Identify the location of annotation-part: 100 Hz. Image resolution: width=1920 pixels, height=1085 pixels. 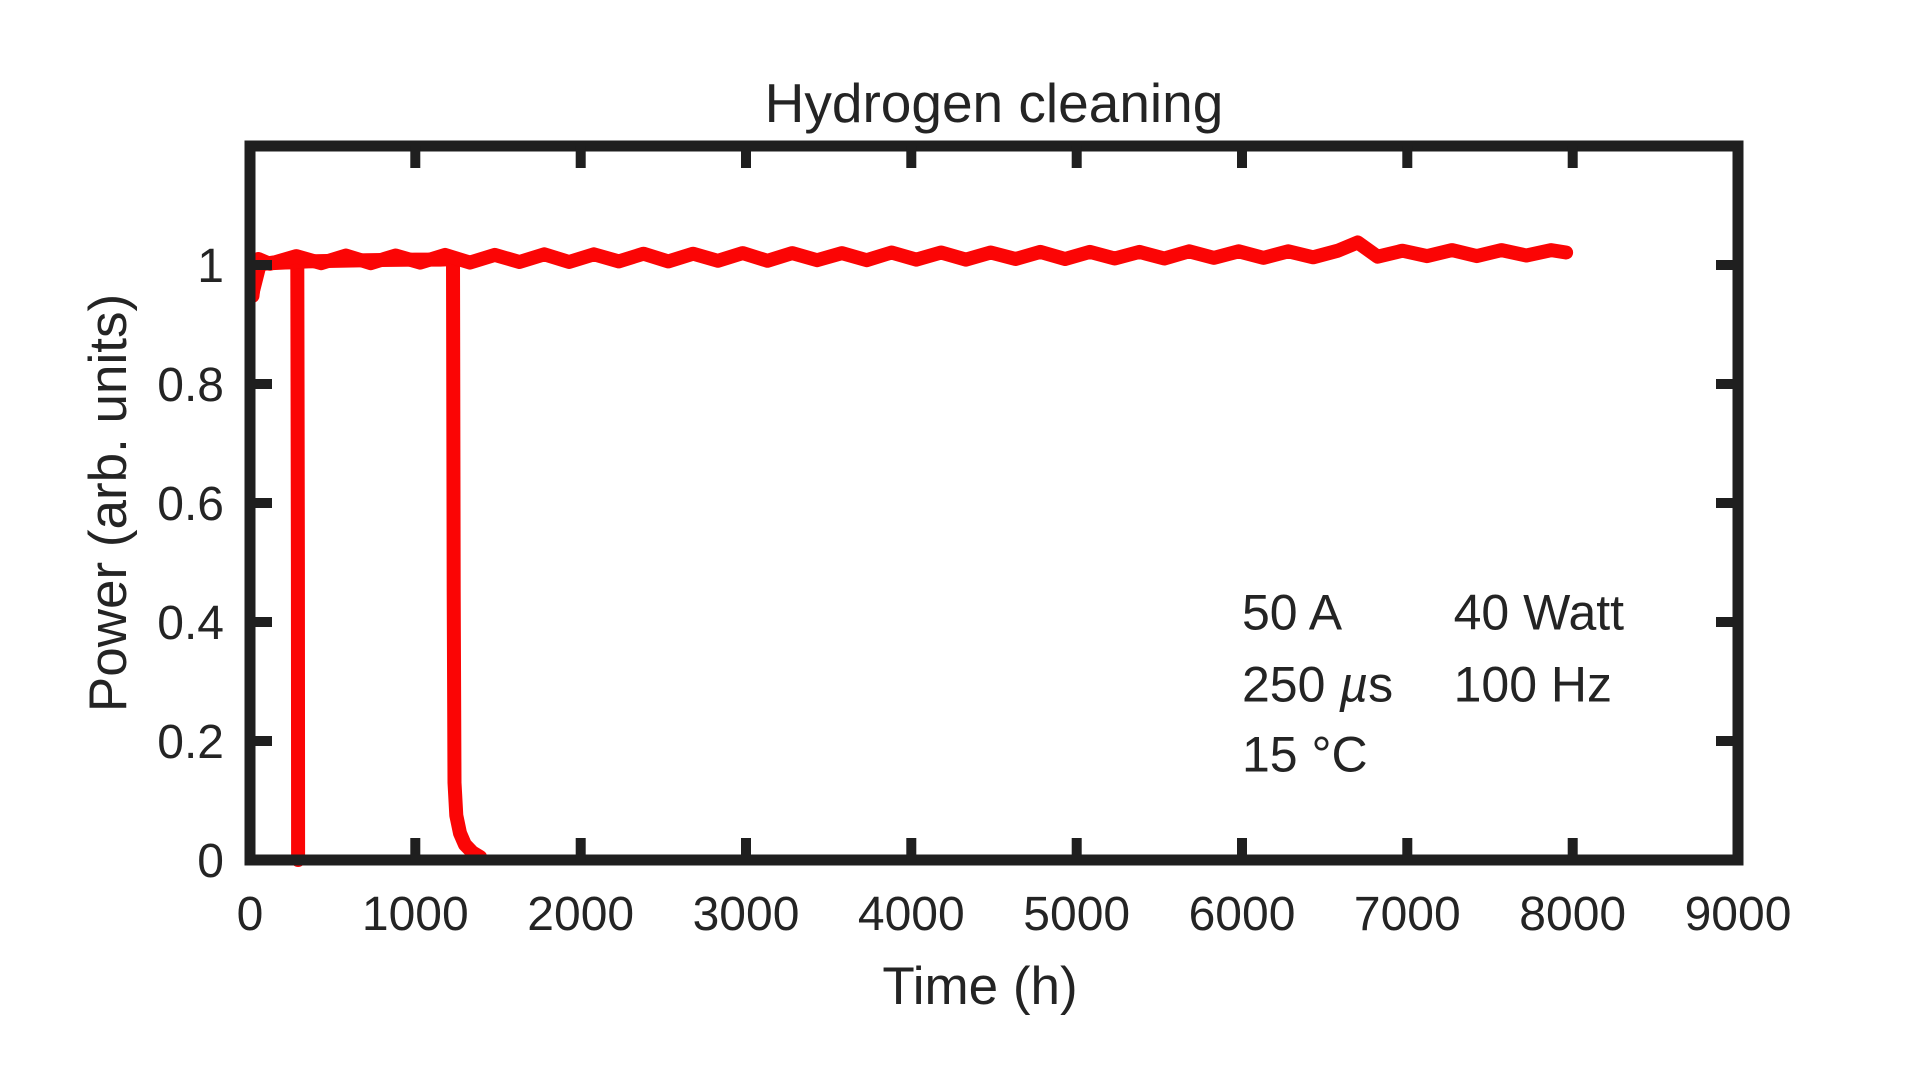
(1533, 684).